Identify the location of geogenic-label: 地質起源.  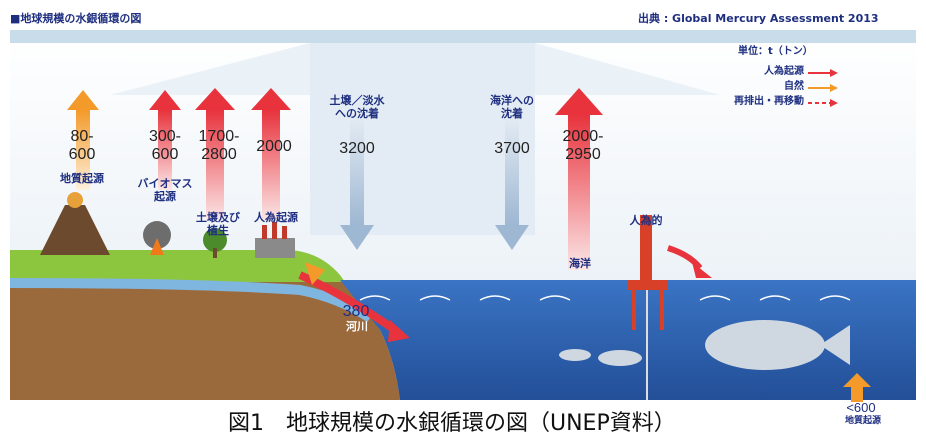
(82, 178).